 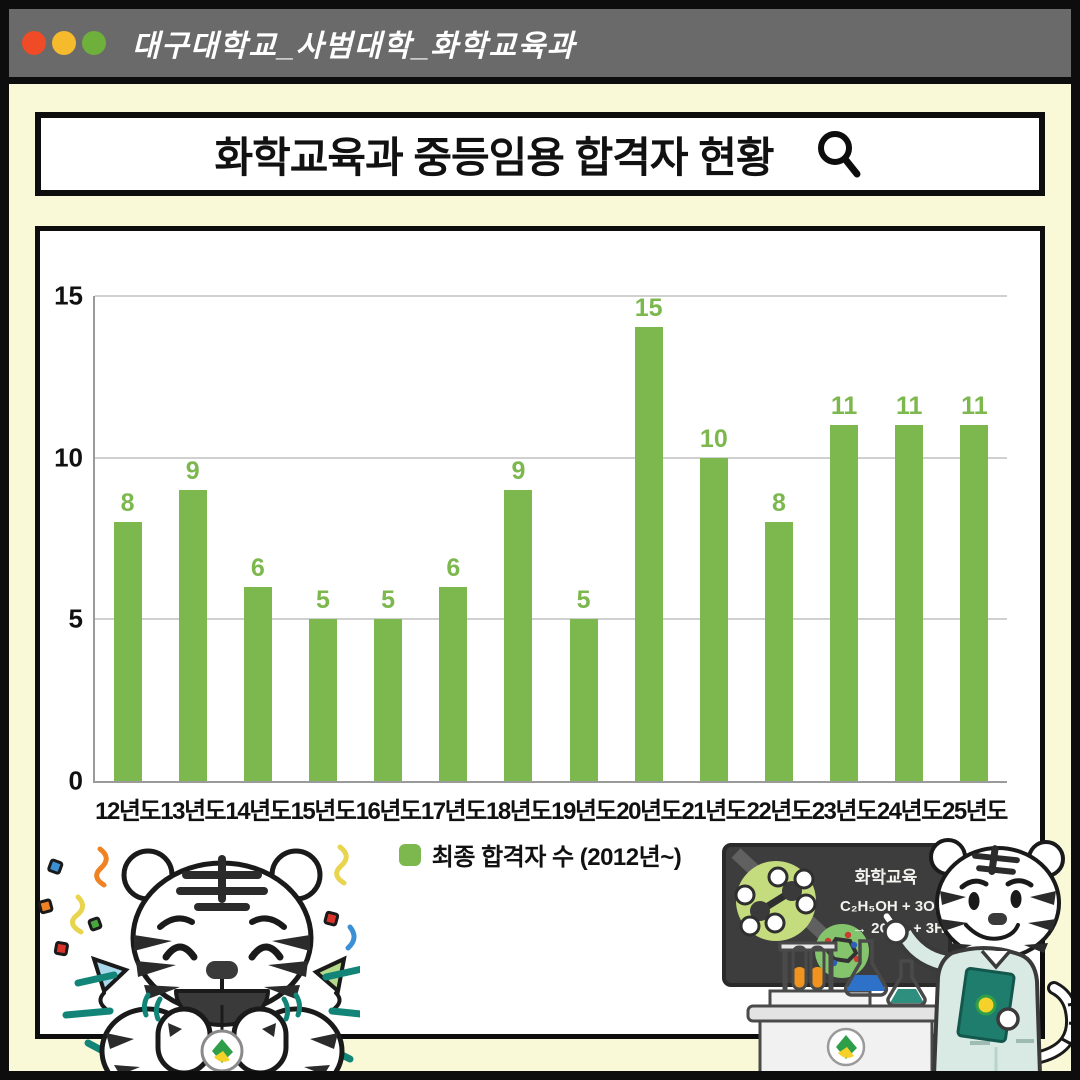 What do you see at coordinates (257, 538) in the screenshot?
I see `bar-slot-14년도: 6` at bounding box center [257, 538].